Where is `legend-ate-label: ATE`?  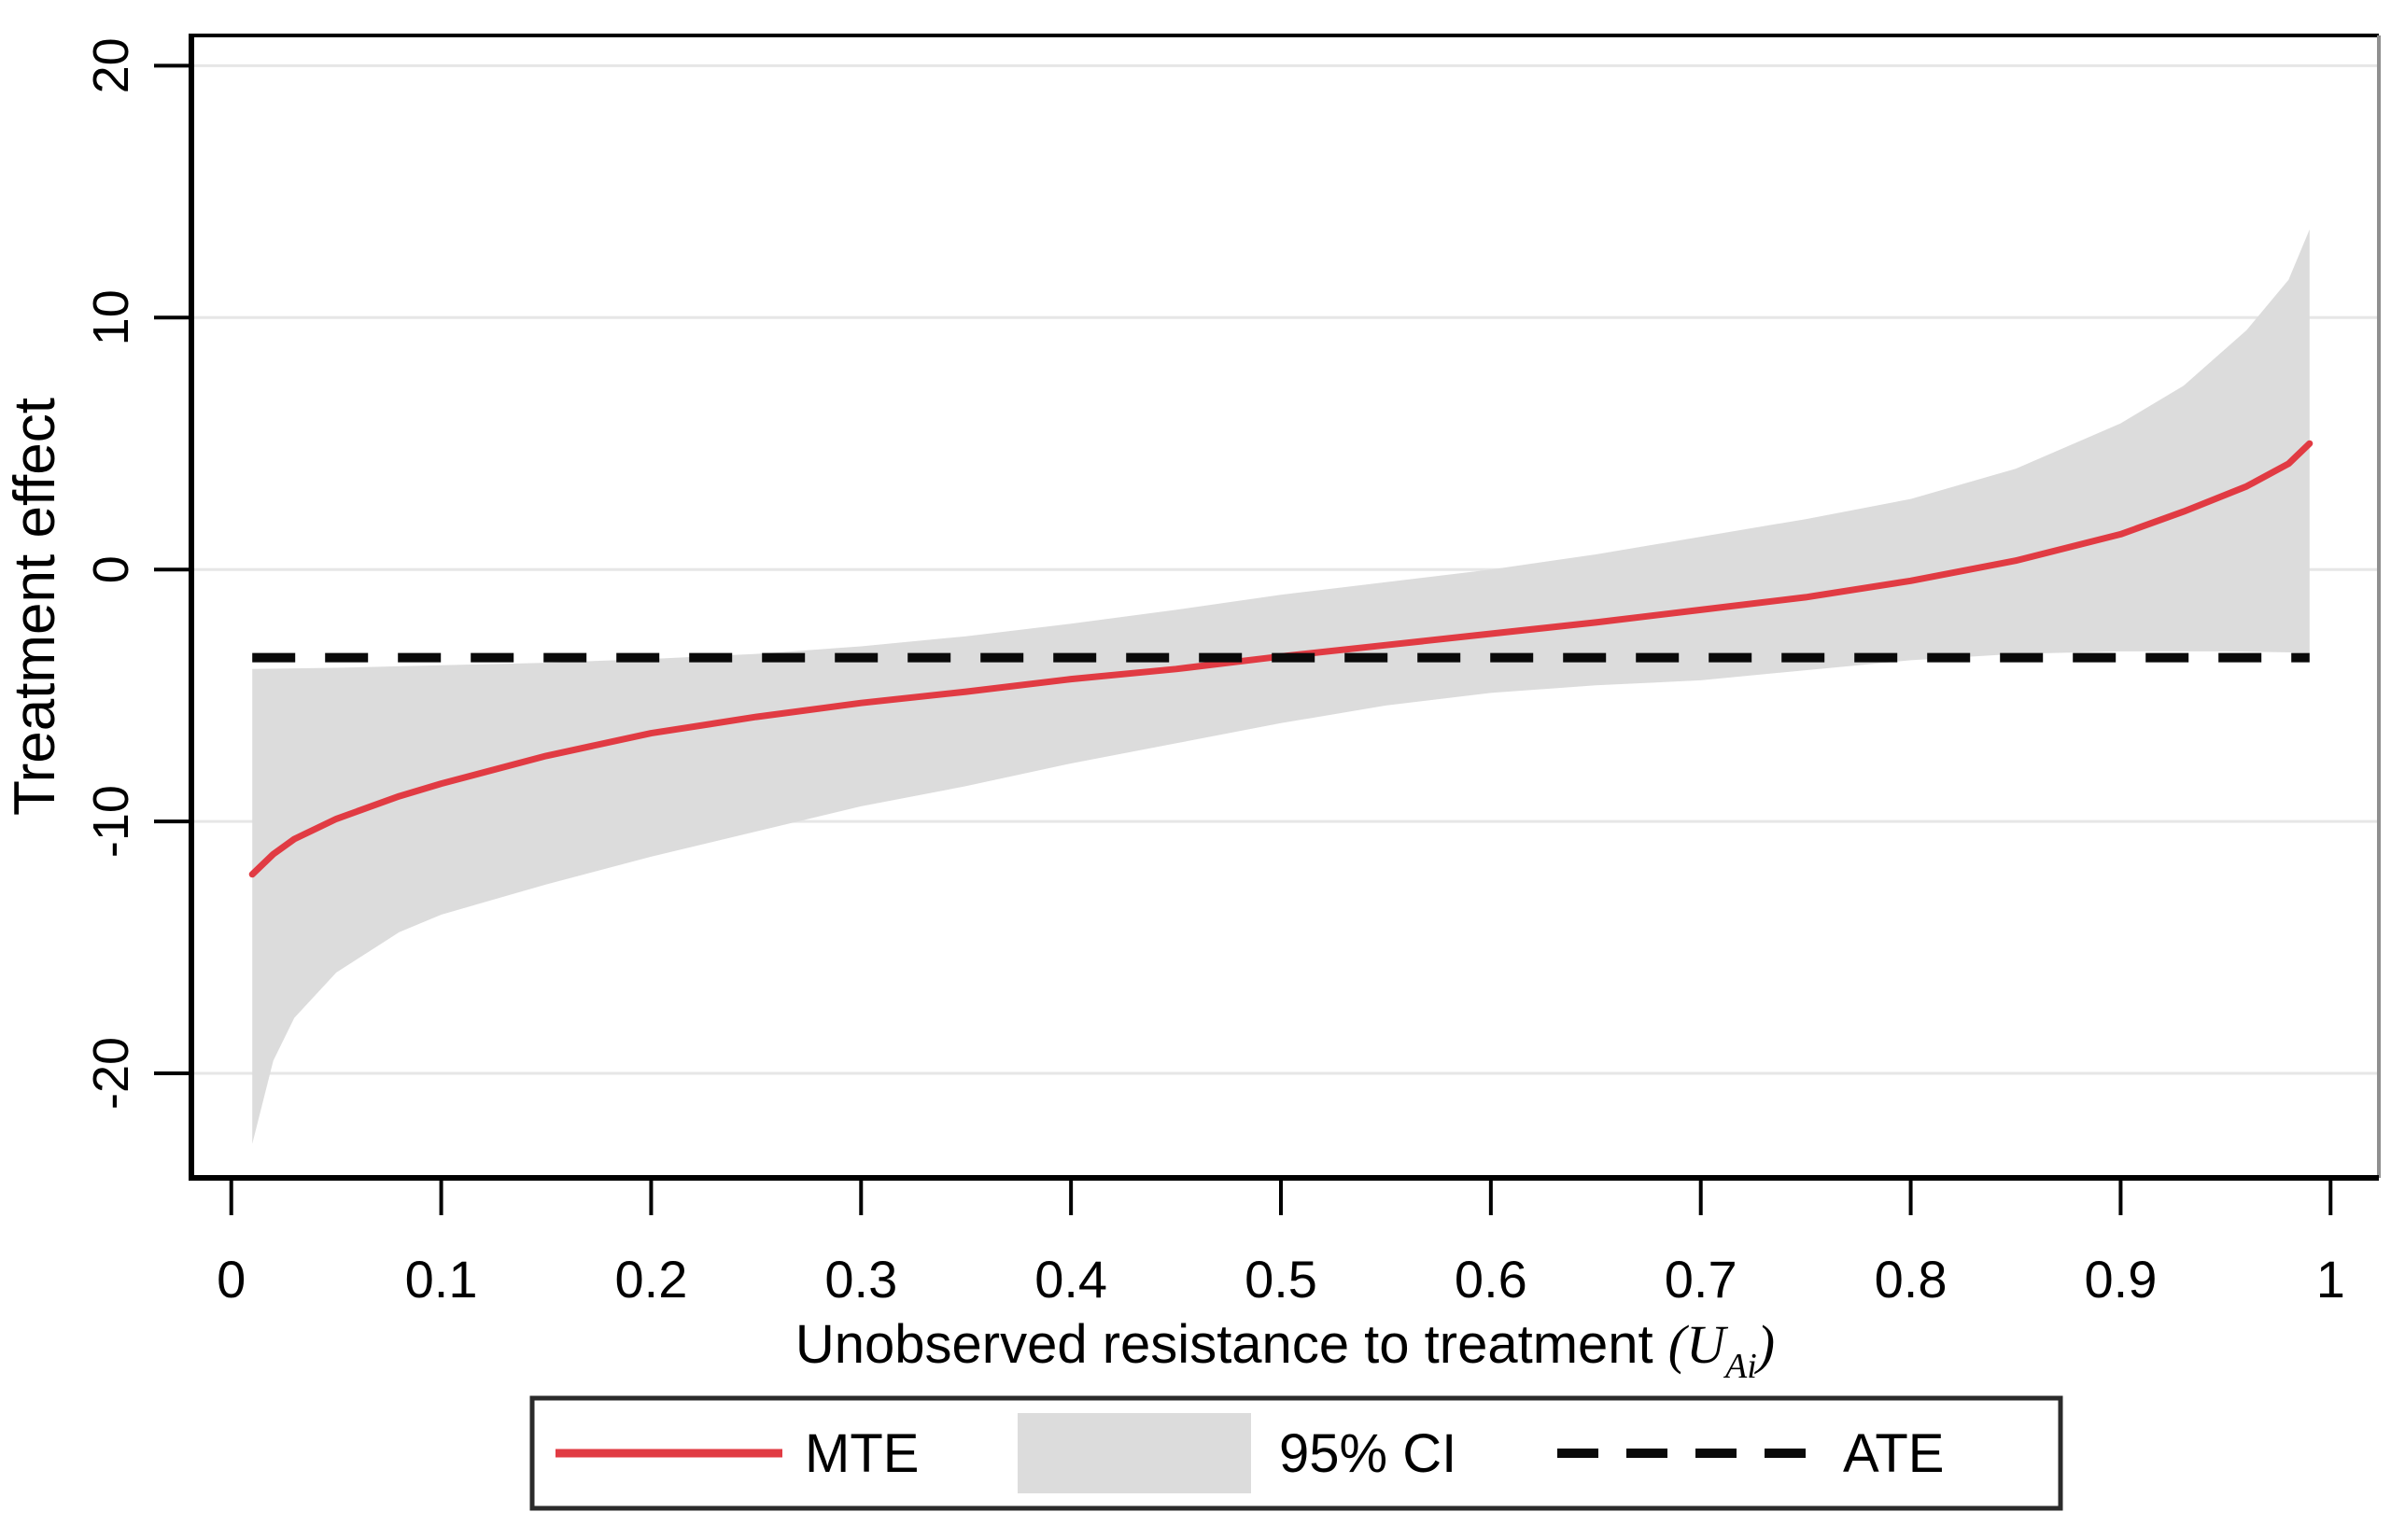 legend-ate-label: ATE is located at coordinates (1894, 1453).